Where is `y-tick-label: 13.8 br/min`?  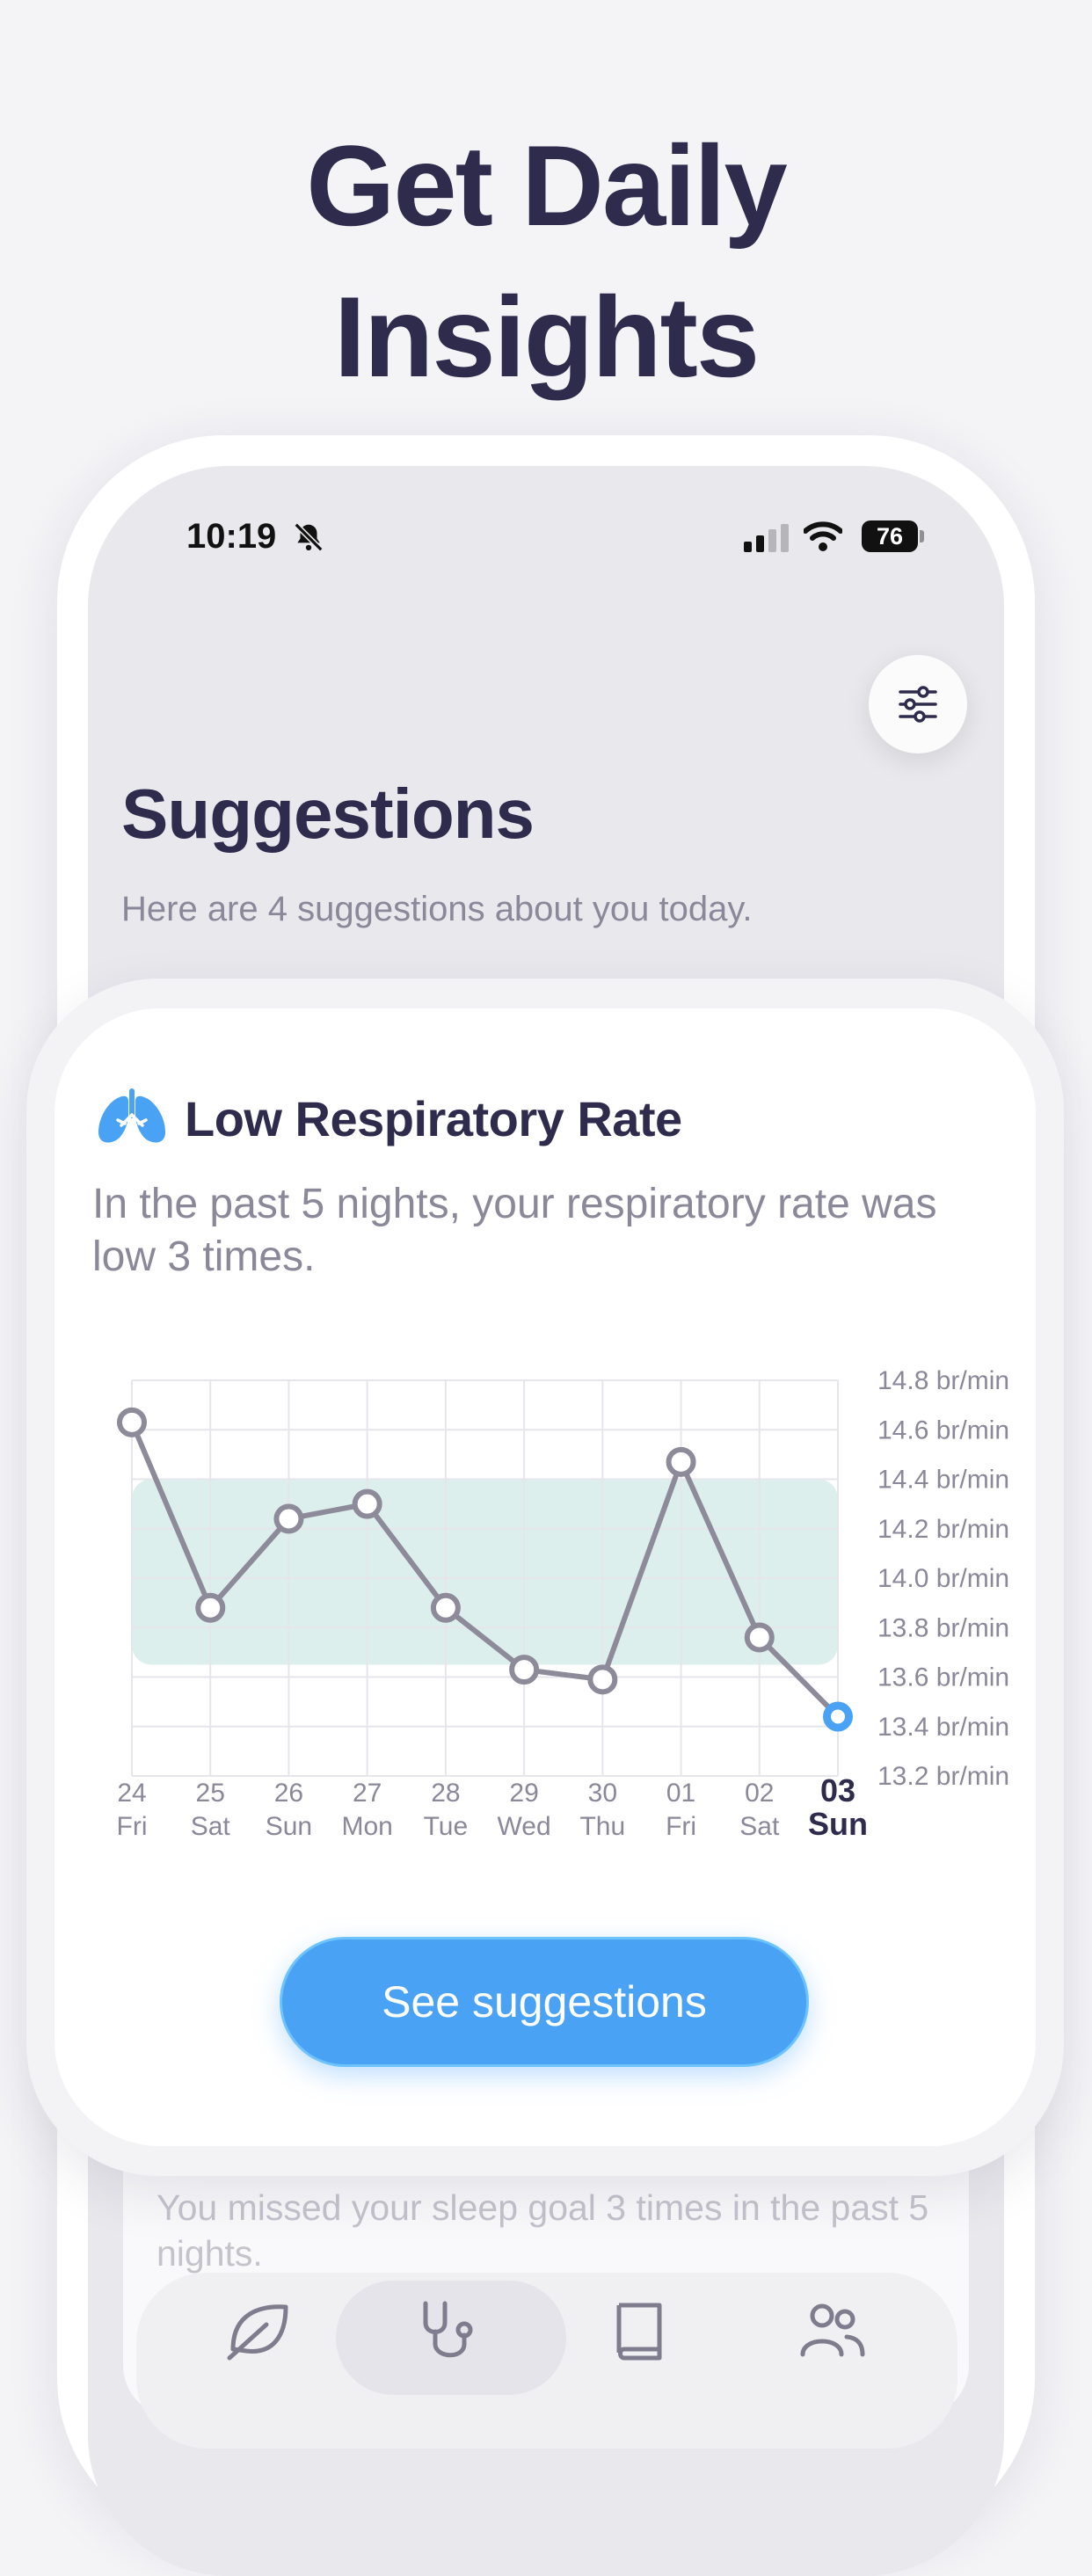
y-tick-label: 13.8 br/min is located at coordinates (943, 1627).